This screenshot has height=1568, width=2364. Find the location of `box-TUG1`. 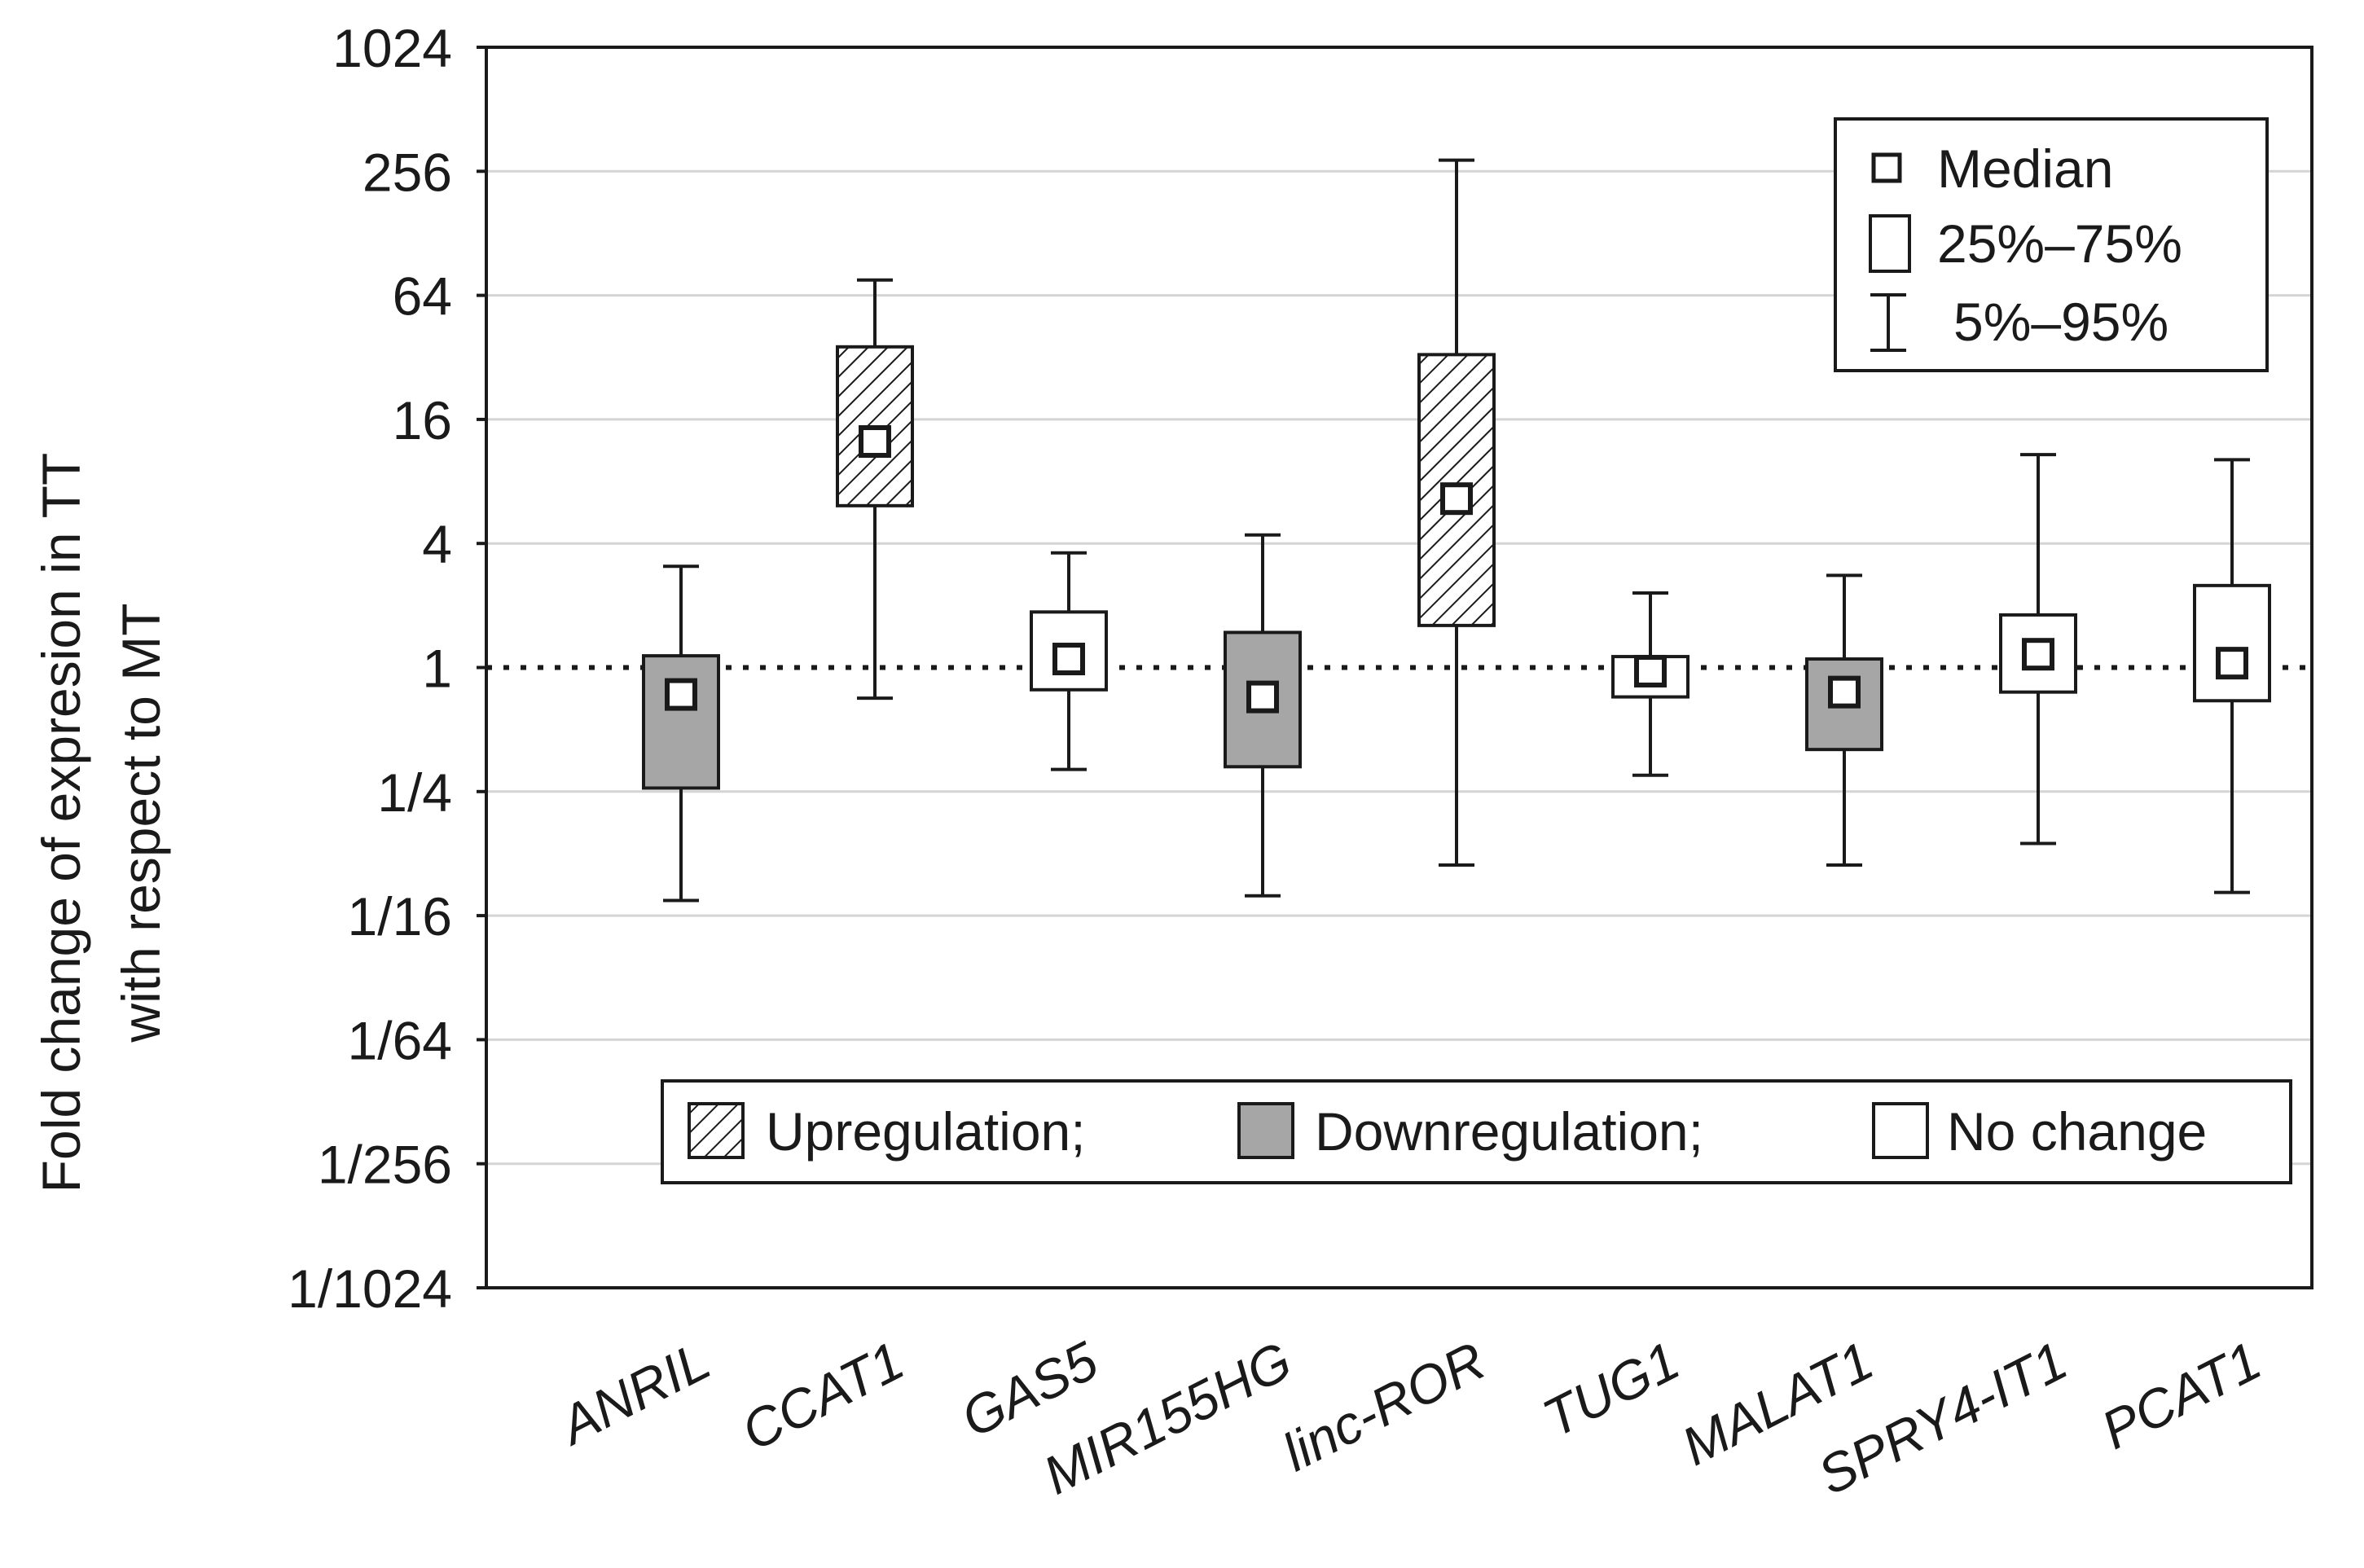

box-TUG1 is located at coordinates (1650, 684).